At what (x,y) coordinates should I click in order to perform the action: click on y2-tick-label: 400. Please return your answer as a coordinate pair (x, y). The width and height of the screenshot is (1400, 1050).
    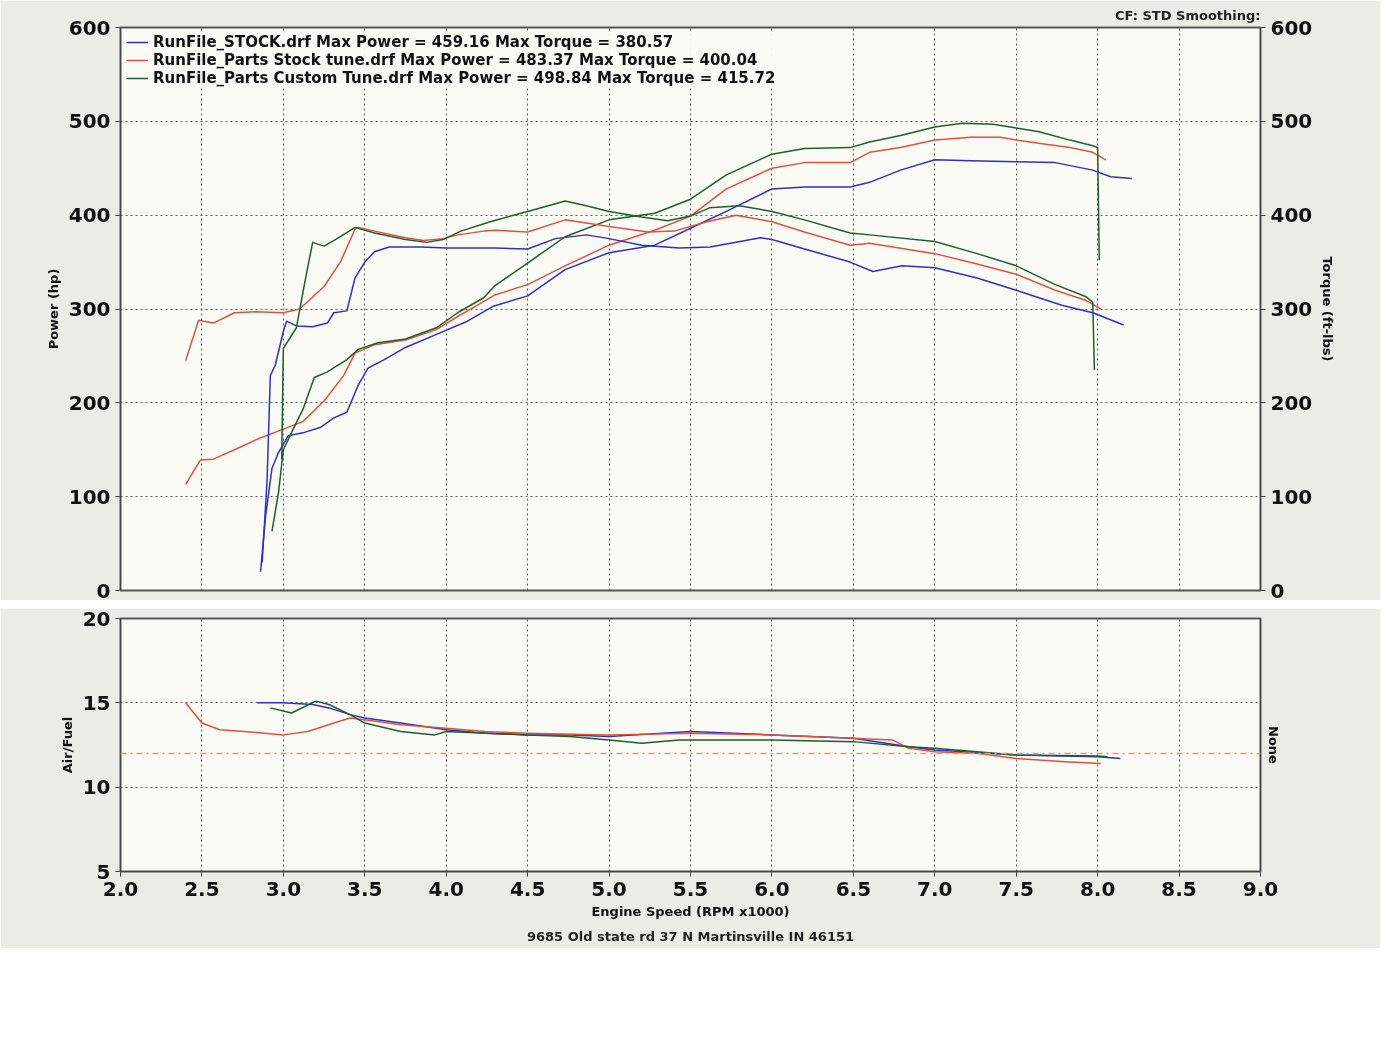
    Looking at the image, I should click on (1291, 215).